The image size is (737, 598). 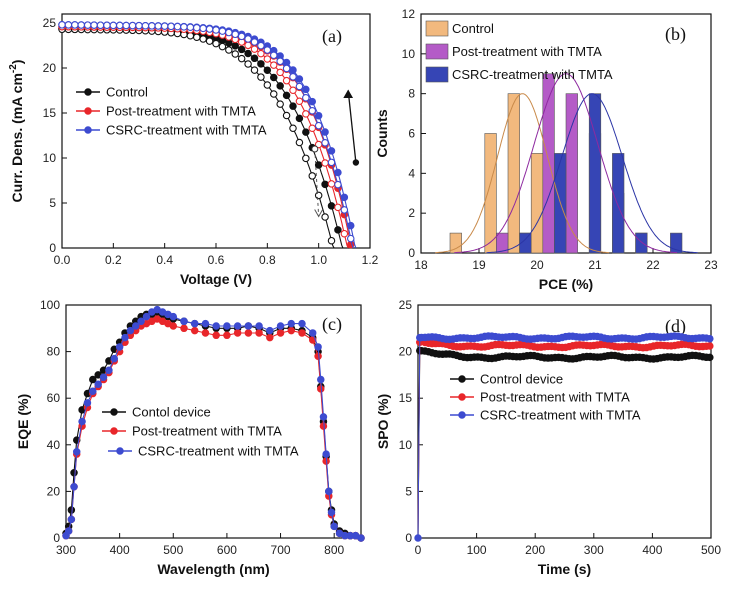 I want to click on y-axis-label-main-a: Curr. Dens. (mA cm, so click(x=17, y=137).